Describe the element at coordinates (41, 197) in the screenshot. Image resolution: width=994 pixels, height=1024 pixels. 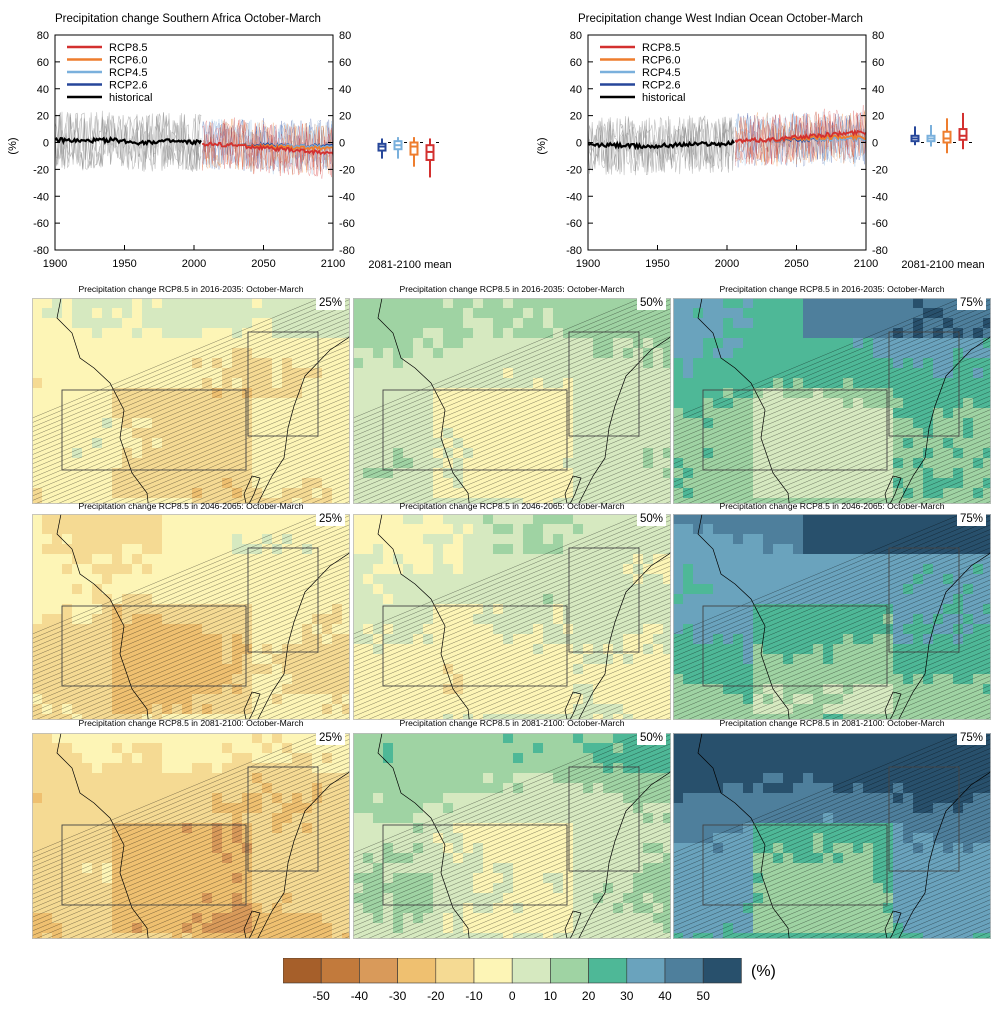
I see `y-tick-label-left: -40` at that location.